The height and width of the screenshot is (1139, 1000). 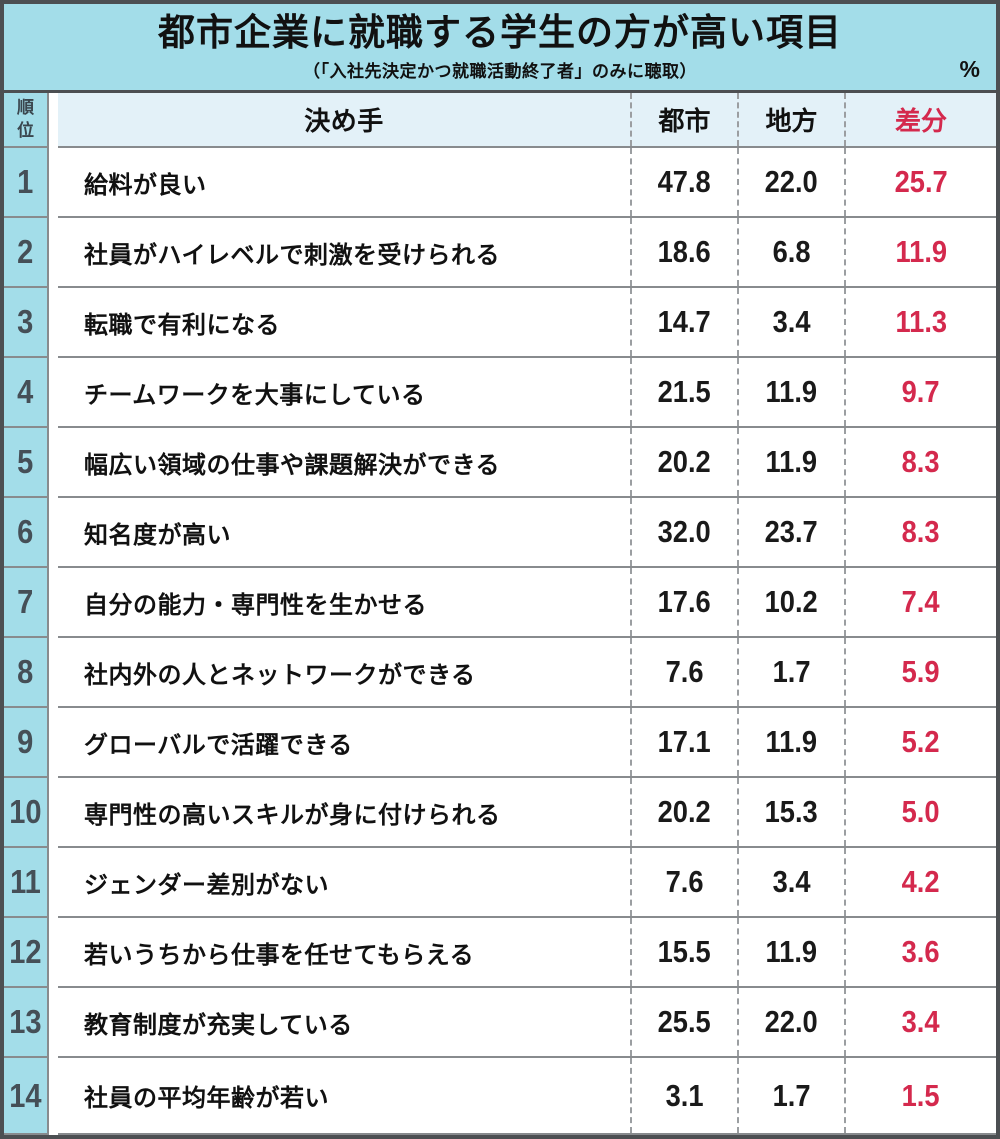 I want to click on diff-value-value: 5.0, so click(x=921, y=811).